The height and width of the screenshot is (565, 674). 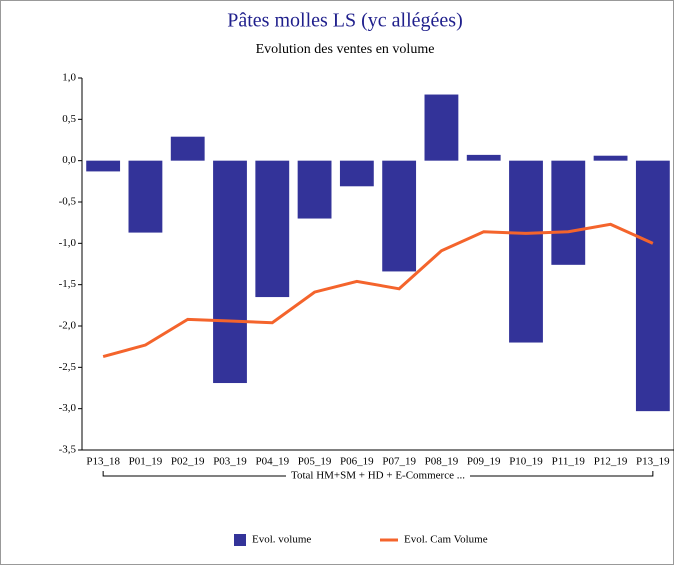 What do you see at coordinates (68, 202) in the screenshot?
I see `y-tick-label: -0,5` at bounding box center [68, 202].